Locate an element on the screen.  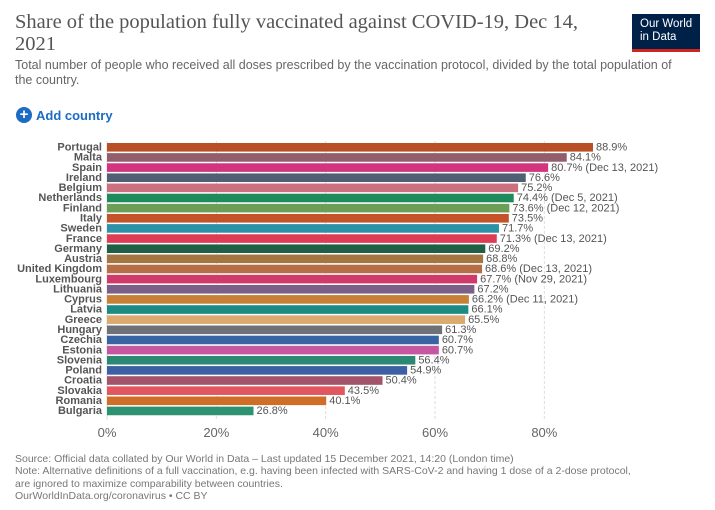
category-label: Slovakia is located at coordinates (80, 391).